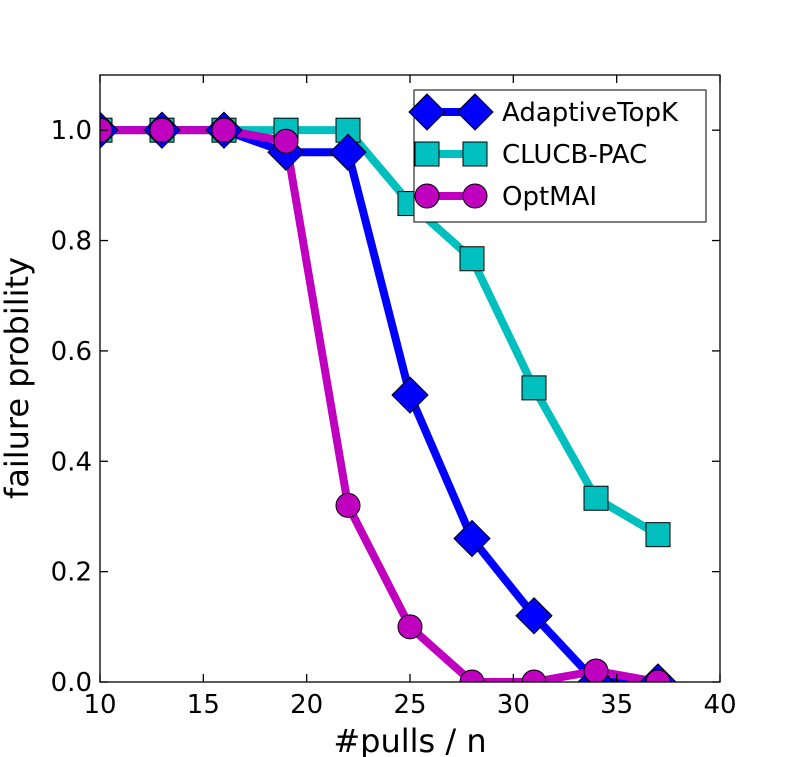 This screenshot has height=757, width=800. Describe the element at coordinates (71, 131) in the screenshot. I see `y-tick-label: 1.0` at that location.